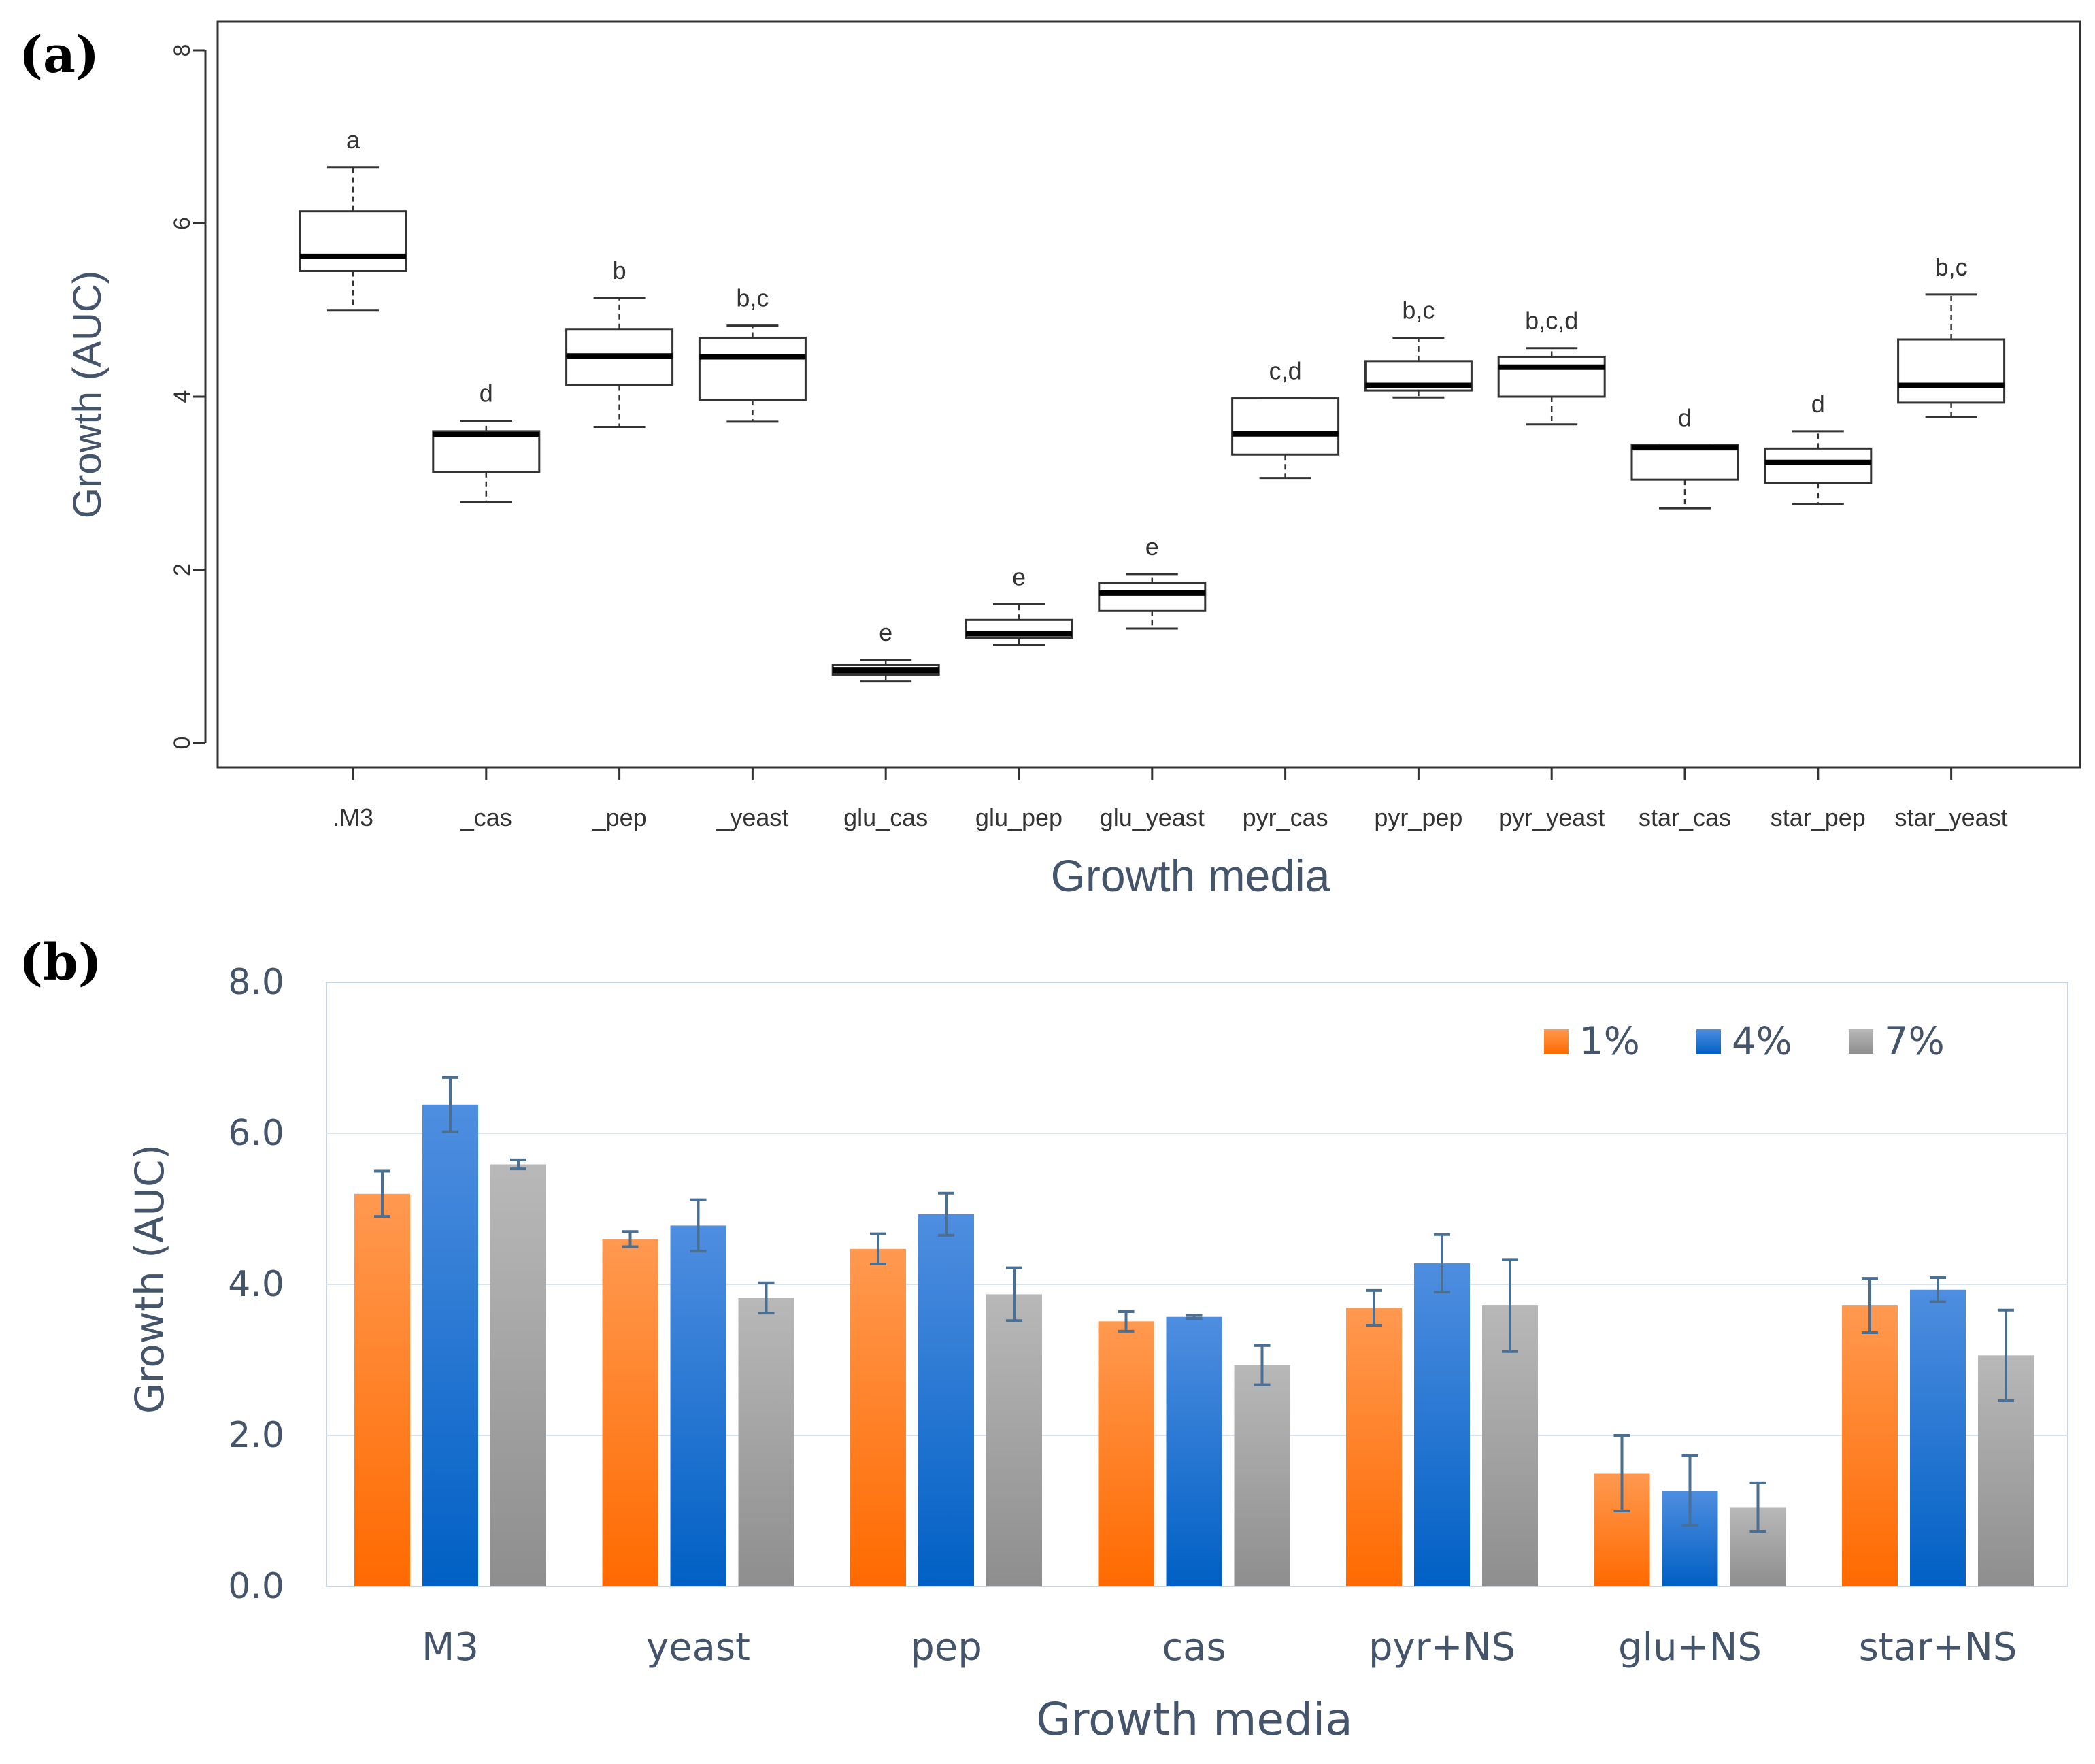 This screenshot has width=2095, height=1764. Describe the element at coordinates (1610, 1042) in the screenshot. I see `legend-label-1%: 1%` at that location.